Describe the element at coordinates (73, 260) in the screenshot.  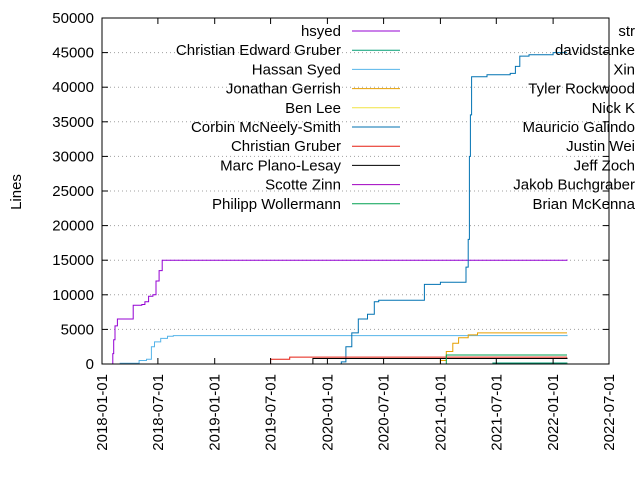
I see `y-tick-label: 15000` at that location.